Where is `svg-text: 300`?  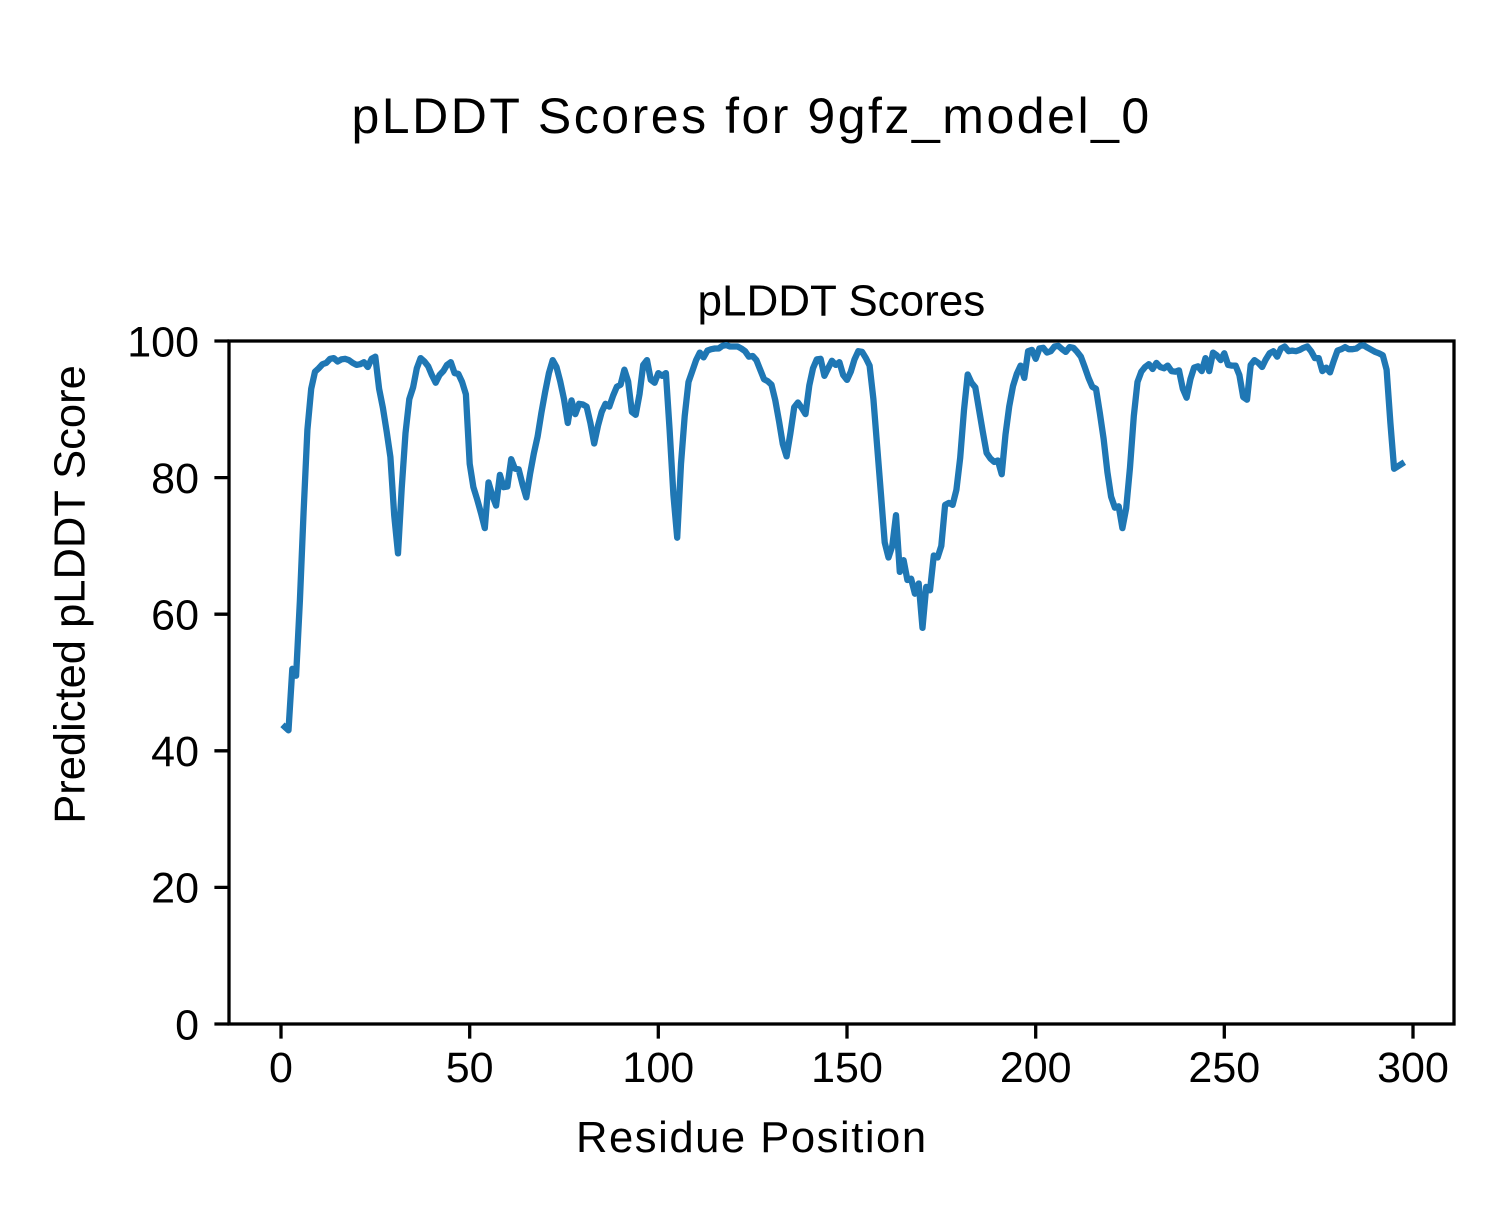 svg-text: 300 is located at coordinates (1413, 1068).